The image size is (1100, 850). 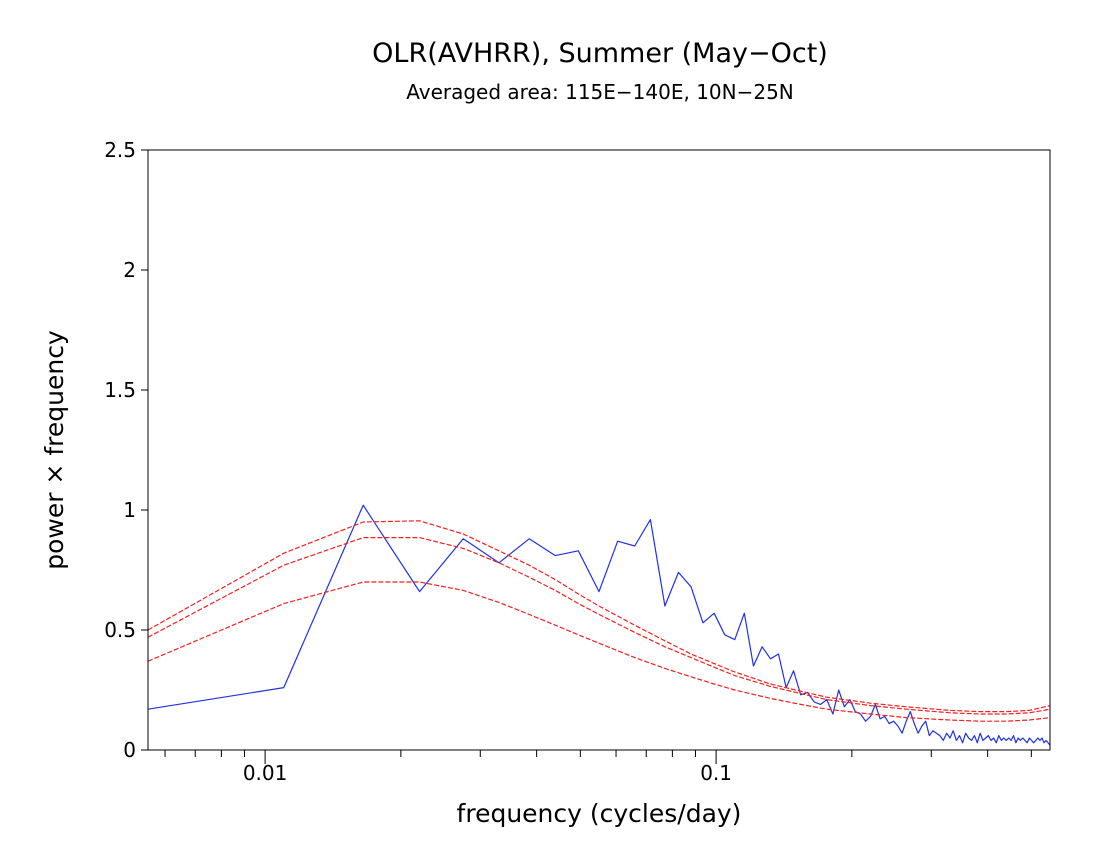 What do you see at coordinates (600, 53) in the screenshot?
I see `chart-title: OLR(AVHRR), Summer (May−Oct)` at bounding box center [600, 53].